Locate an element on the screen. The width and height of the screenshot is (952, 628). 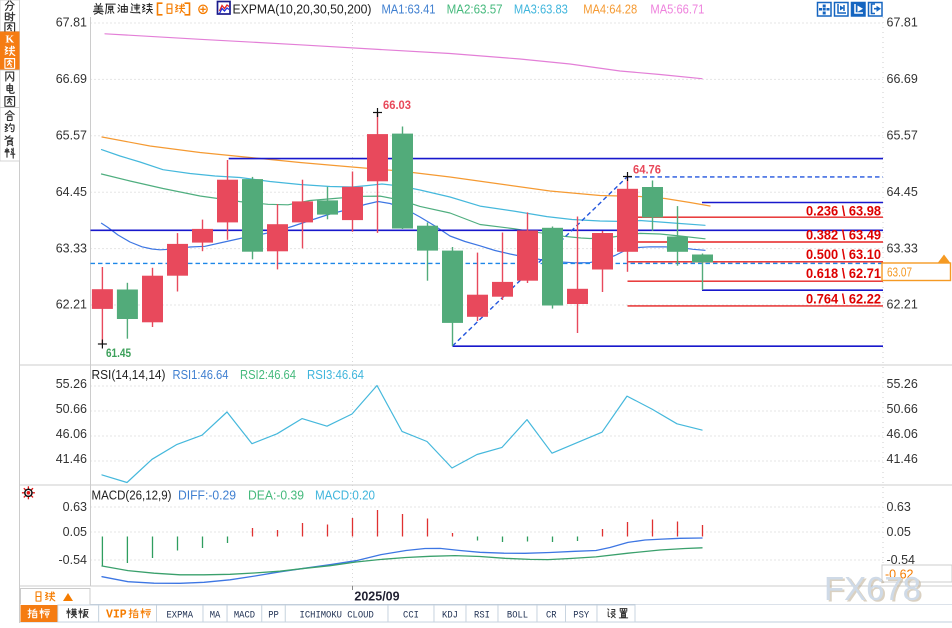
svg-text: BOLL is located at coordinates (517, 616).